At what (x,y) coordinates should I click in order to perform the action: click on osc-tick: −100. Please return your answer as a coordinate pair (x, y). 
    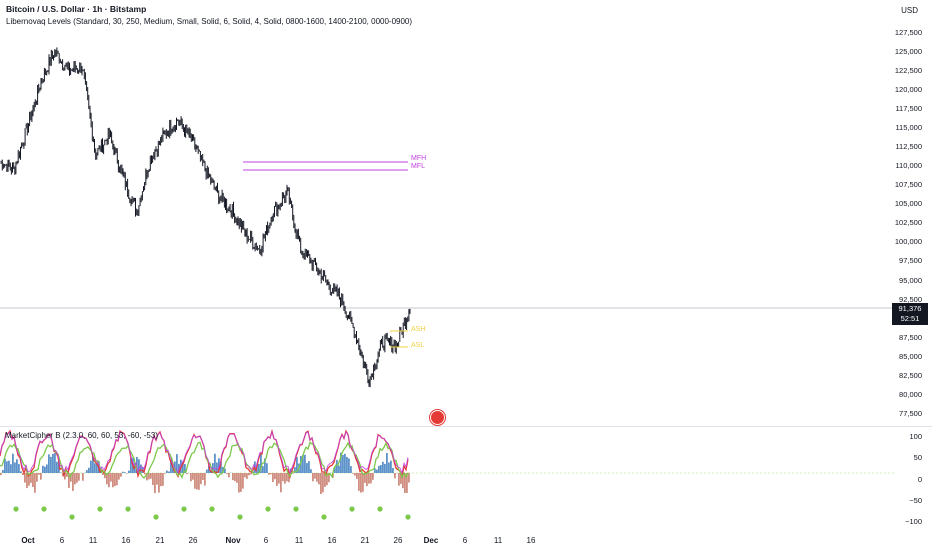
    Looking at the image, I should click on (913, 521).